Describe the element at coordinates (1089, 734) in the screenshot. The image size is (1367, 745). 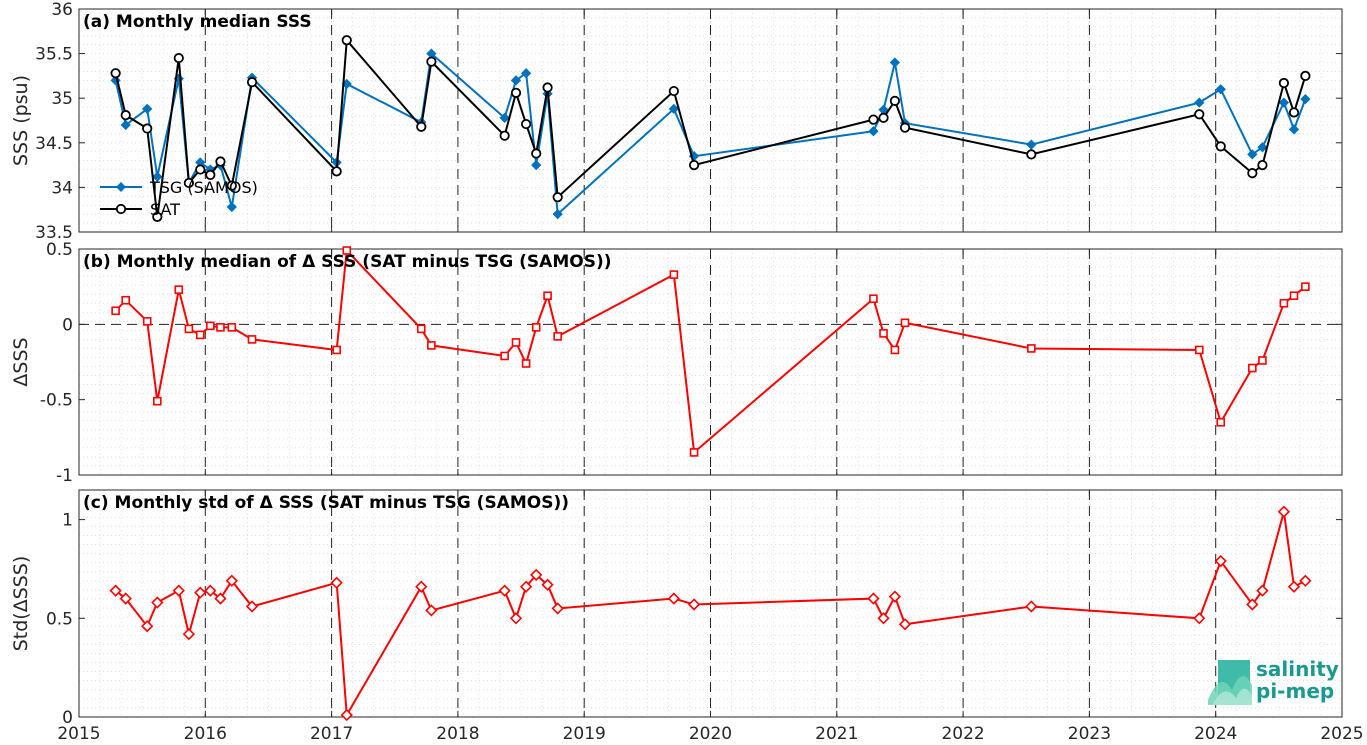
I see `x-tick-label: 2023` at that location.